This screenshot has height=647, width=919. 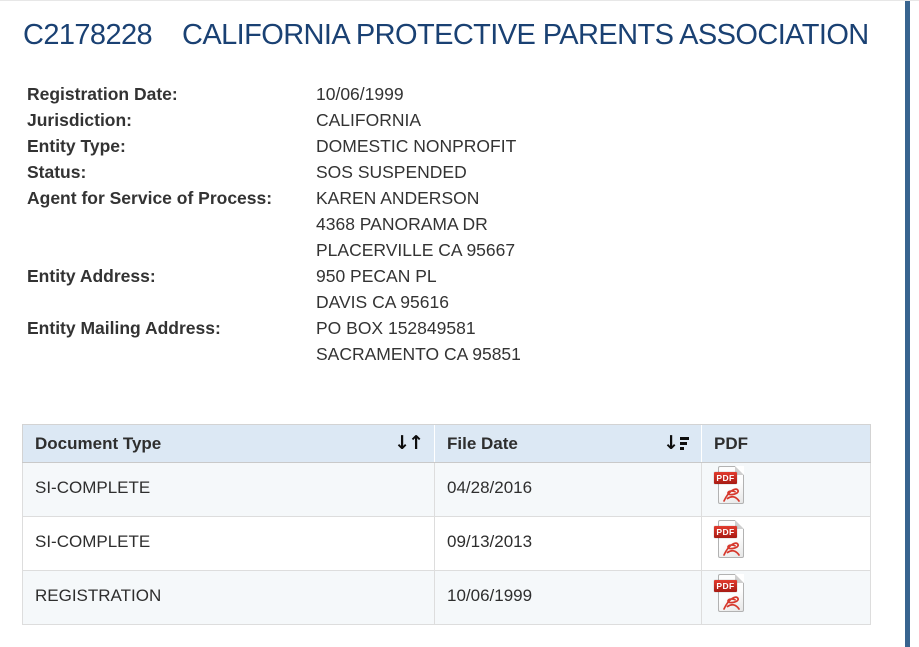 I want to click on field-value: PO BOX 152849581, so click(x=396, y=328).